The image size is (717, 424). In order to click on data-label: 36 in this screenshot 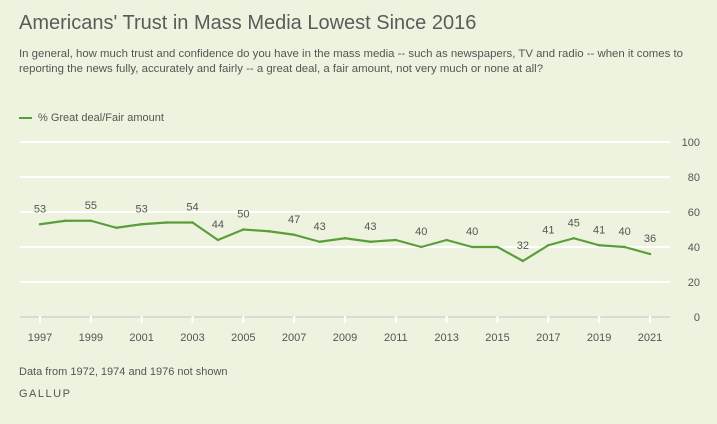, I will do `click(650, 239)`.